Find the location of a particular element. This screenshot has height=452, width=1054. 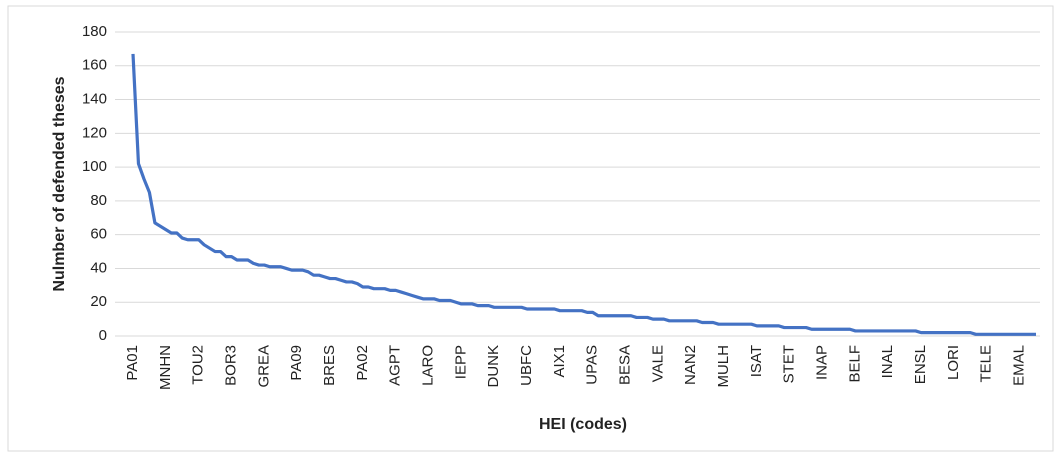

x-tick-label: LORI is located at coordinates (953, 362).